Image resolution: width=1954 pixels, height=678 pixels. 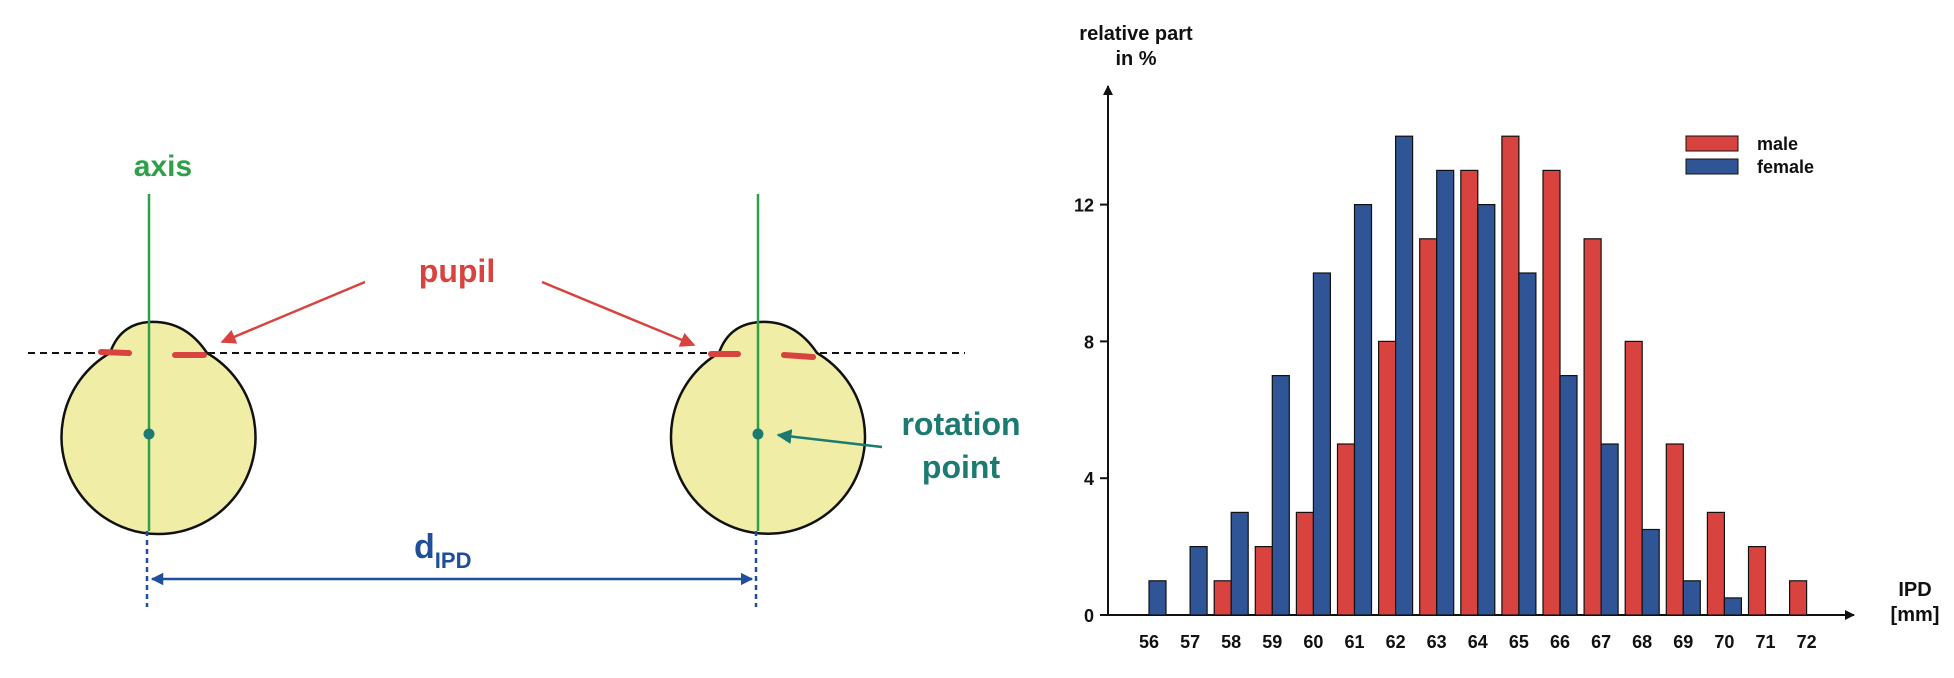 I want to click on ipd-distance-label: dIPD, so click(x=442, y=550).